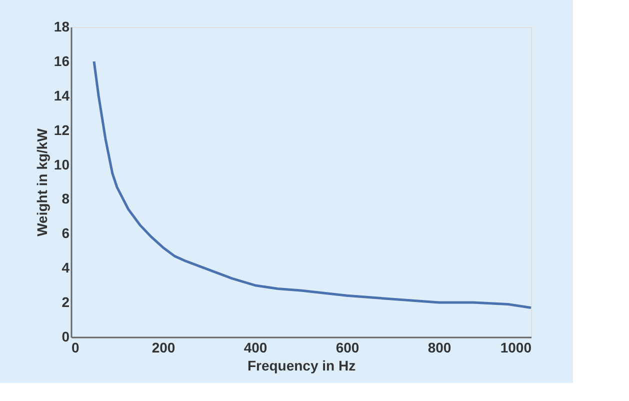 The width and height of the screenshot is (629, 401). Describe the element at coordinates (440, 348) in the screenshot. I see `x-tick-label: 800` at that location.